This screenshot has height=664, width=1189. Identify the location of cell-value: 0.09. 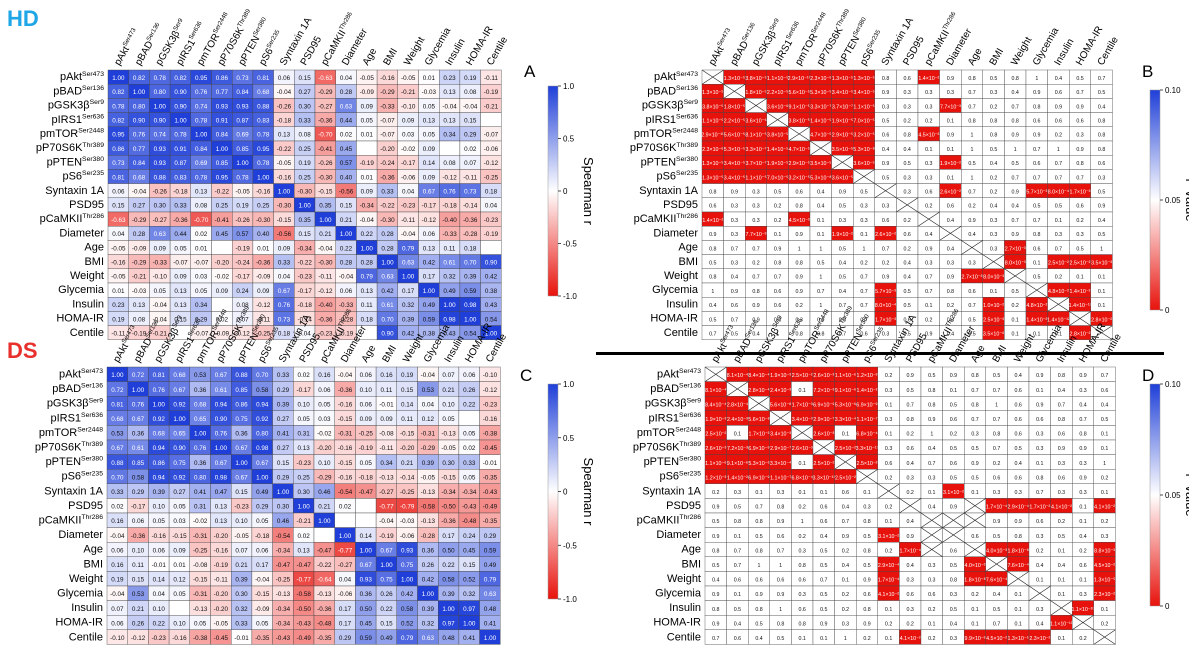
(408, 121).